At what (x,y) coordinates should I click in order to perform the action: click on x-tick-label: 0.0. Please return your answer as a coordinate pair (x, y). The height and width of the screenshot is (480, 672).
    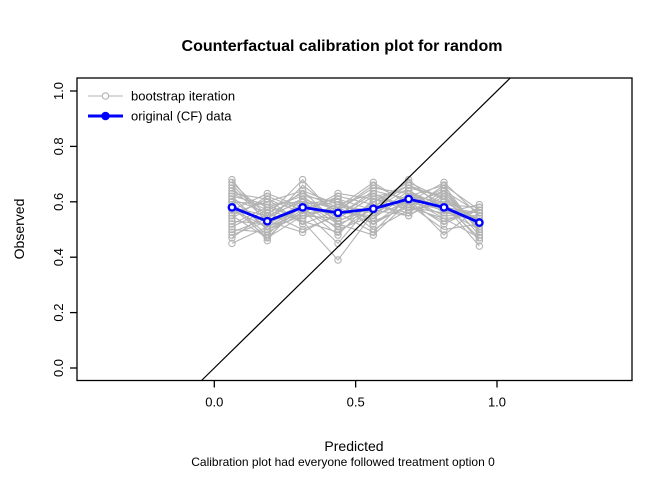
    Looking at the image, I should click on (214, 402).